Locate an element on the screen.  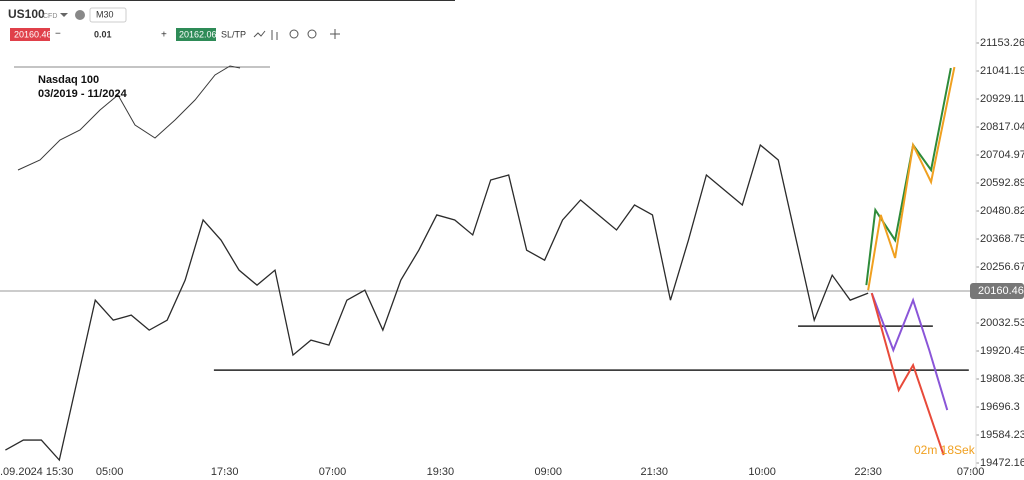
x-tick-label: 19:30 is located at coordinates (441, 472).